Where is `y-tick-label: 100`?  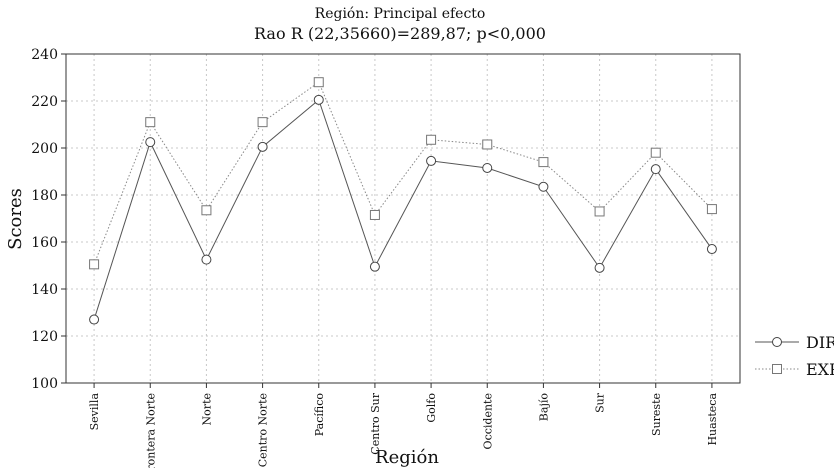 y-tick-label: 100 is located at coordinates (44, 384).